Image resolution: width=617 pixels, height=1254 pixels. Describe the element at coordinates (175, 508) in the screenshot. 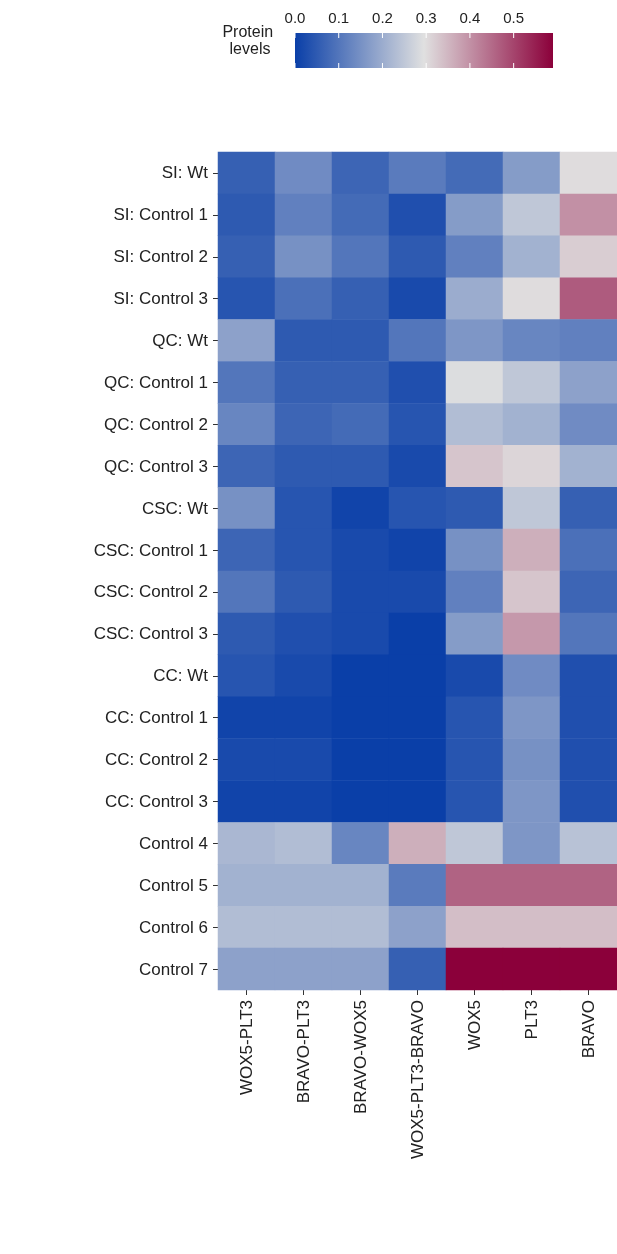

I see `y-tick-label: CSC: Wt` at that location.